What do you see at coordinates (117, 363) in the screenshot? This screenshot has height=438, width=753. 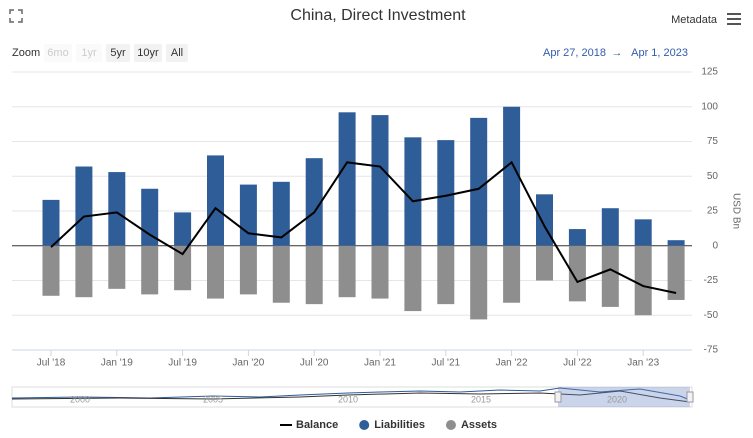 I see `x-tick-label: Jan '19` at bounding box center [117, 363].